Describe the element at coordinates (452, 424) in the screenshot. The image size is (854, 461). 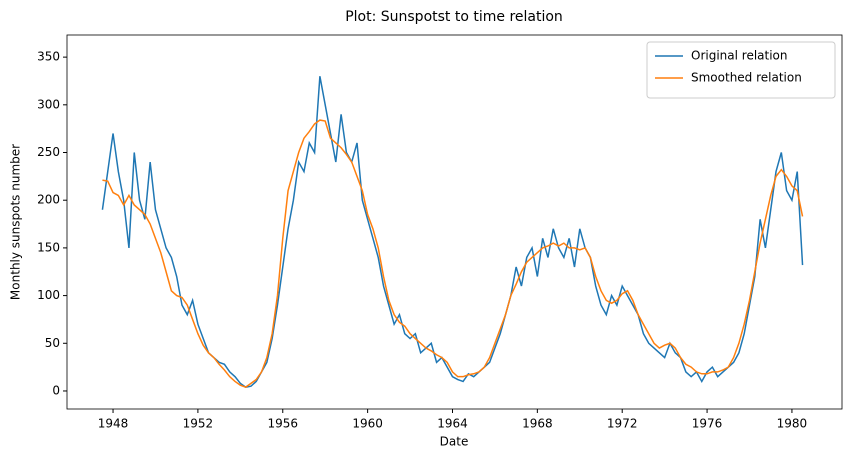
I see `x-tick-label: 1964` at that location.